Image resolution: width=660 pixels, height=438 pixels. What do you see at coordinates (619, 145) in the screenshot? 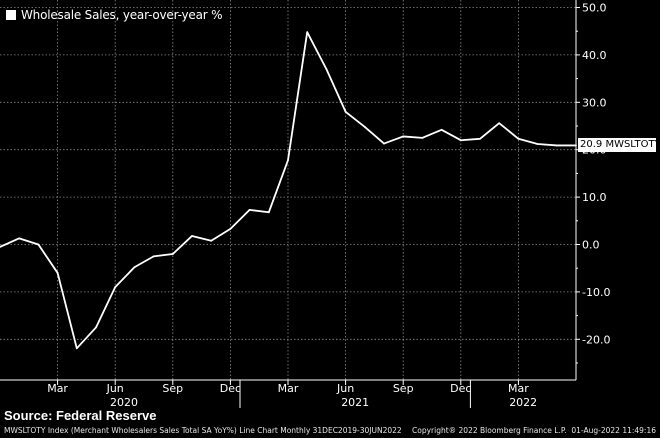
I see `last-value-label: 20.9 MWSLTOTY` at bounding box center [619, 145].